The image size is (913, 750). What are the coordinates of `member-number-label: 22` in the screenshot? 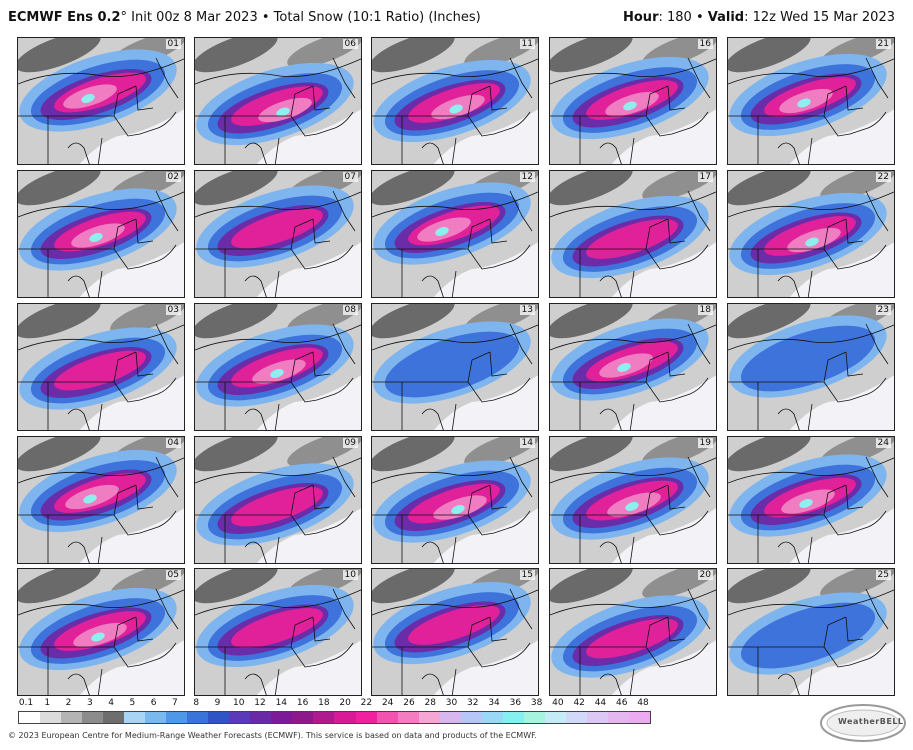 It's located at (883, 177).